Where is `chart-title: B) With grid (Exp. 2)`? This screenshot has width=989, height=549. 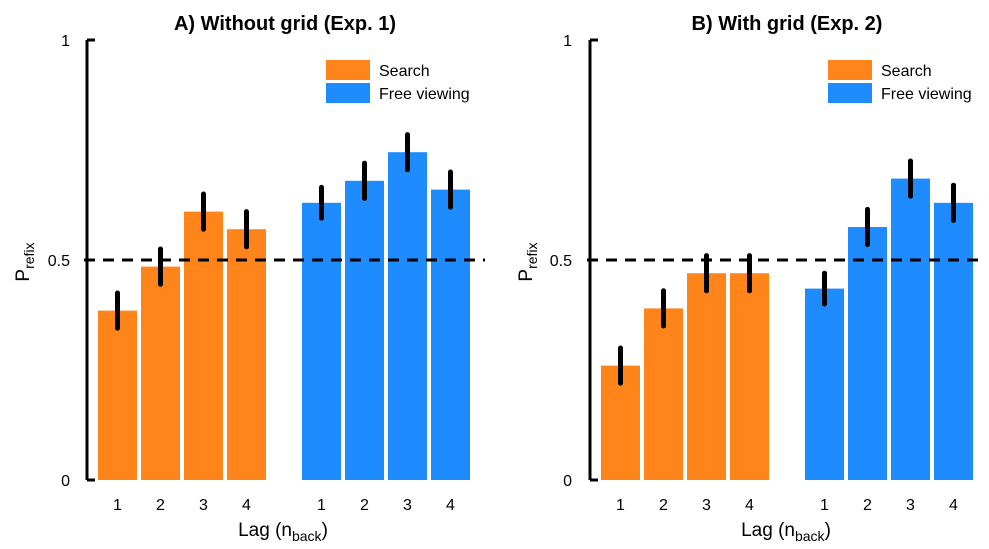
chart-title: B) With grid (Exp. 2) is located at coordinates (787, 24).